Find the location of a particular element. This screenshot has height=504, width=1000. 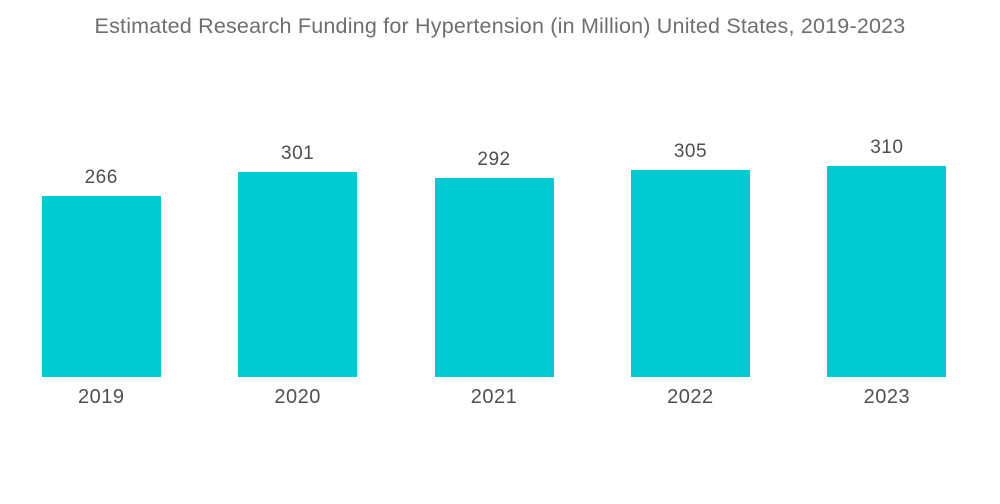

bar-group-2020: 301 2020 is located at coordinates (297, 254).